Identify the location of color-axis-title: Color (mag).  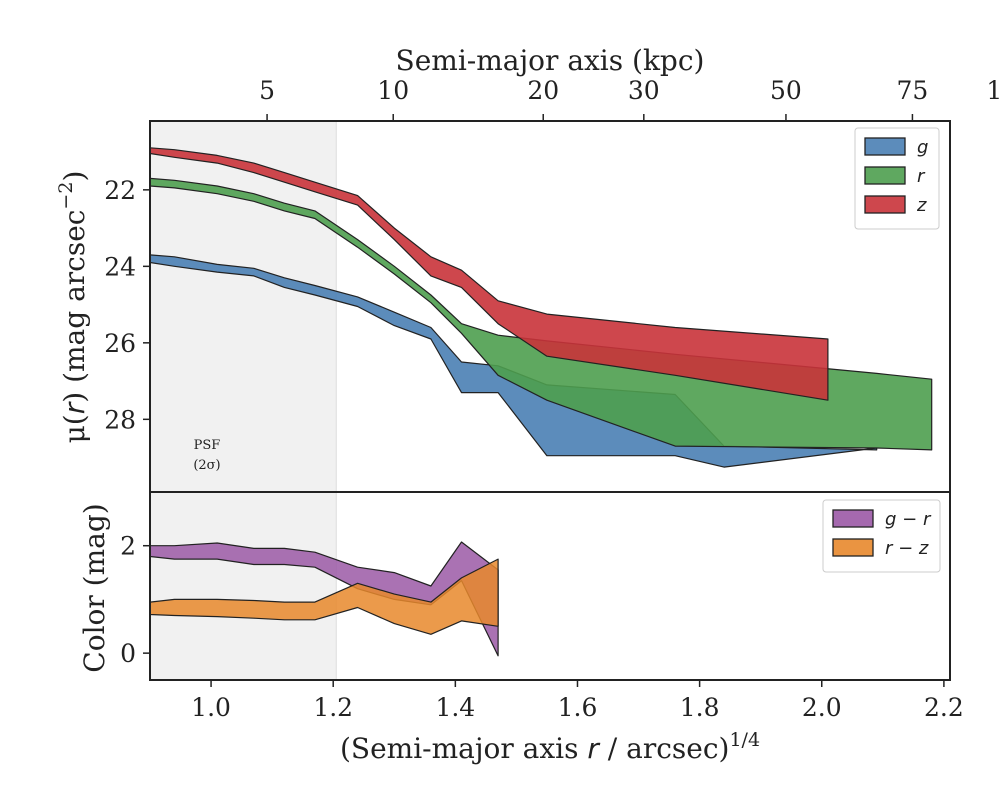
(94, 587).